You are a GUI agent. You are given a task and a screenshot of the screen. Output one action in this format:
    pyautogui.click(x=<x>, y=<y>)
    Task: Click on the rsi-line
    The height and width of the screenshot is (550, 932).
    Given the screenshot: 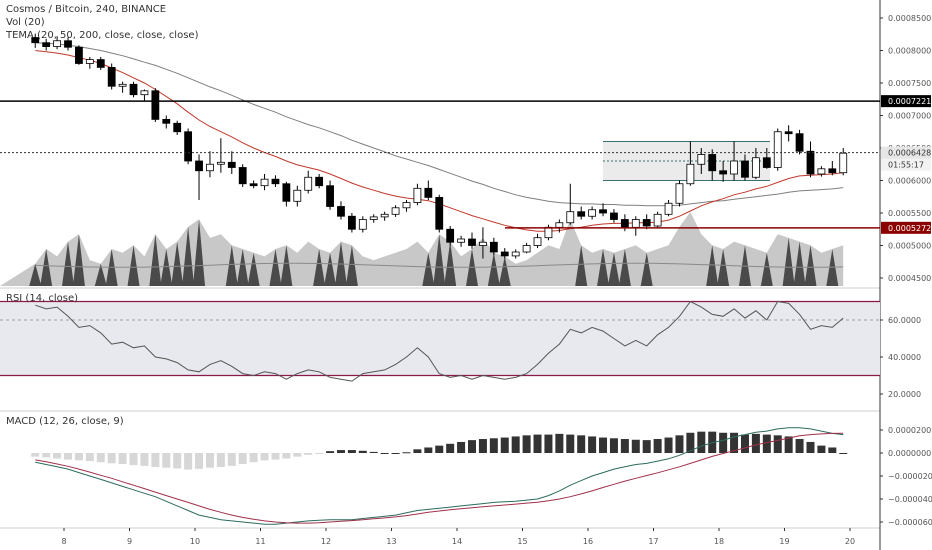 What is the action you would take?
    pyautogui.click(x=439, y=341)
    